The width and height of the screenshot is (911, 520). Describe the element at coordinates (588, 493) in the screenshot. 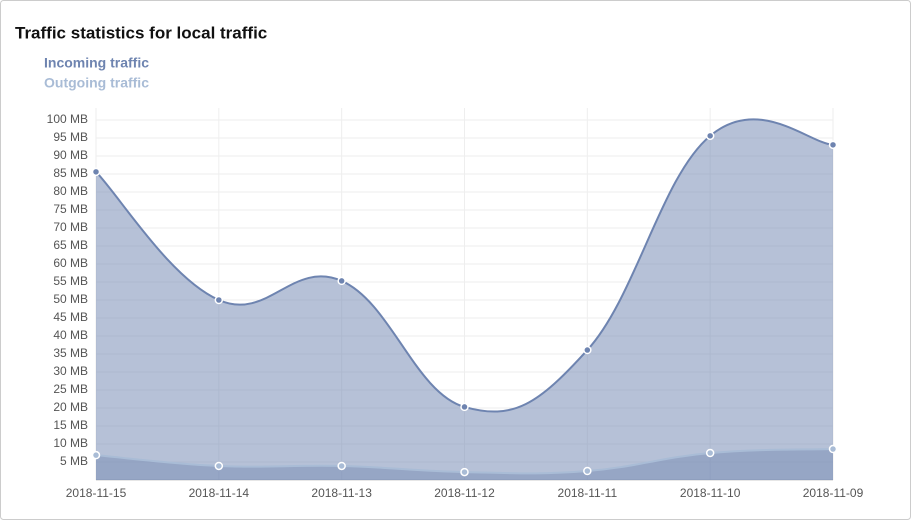

I see `x-tick-label: 2018-11-11` at that location.